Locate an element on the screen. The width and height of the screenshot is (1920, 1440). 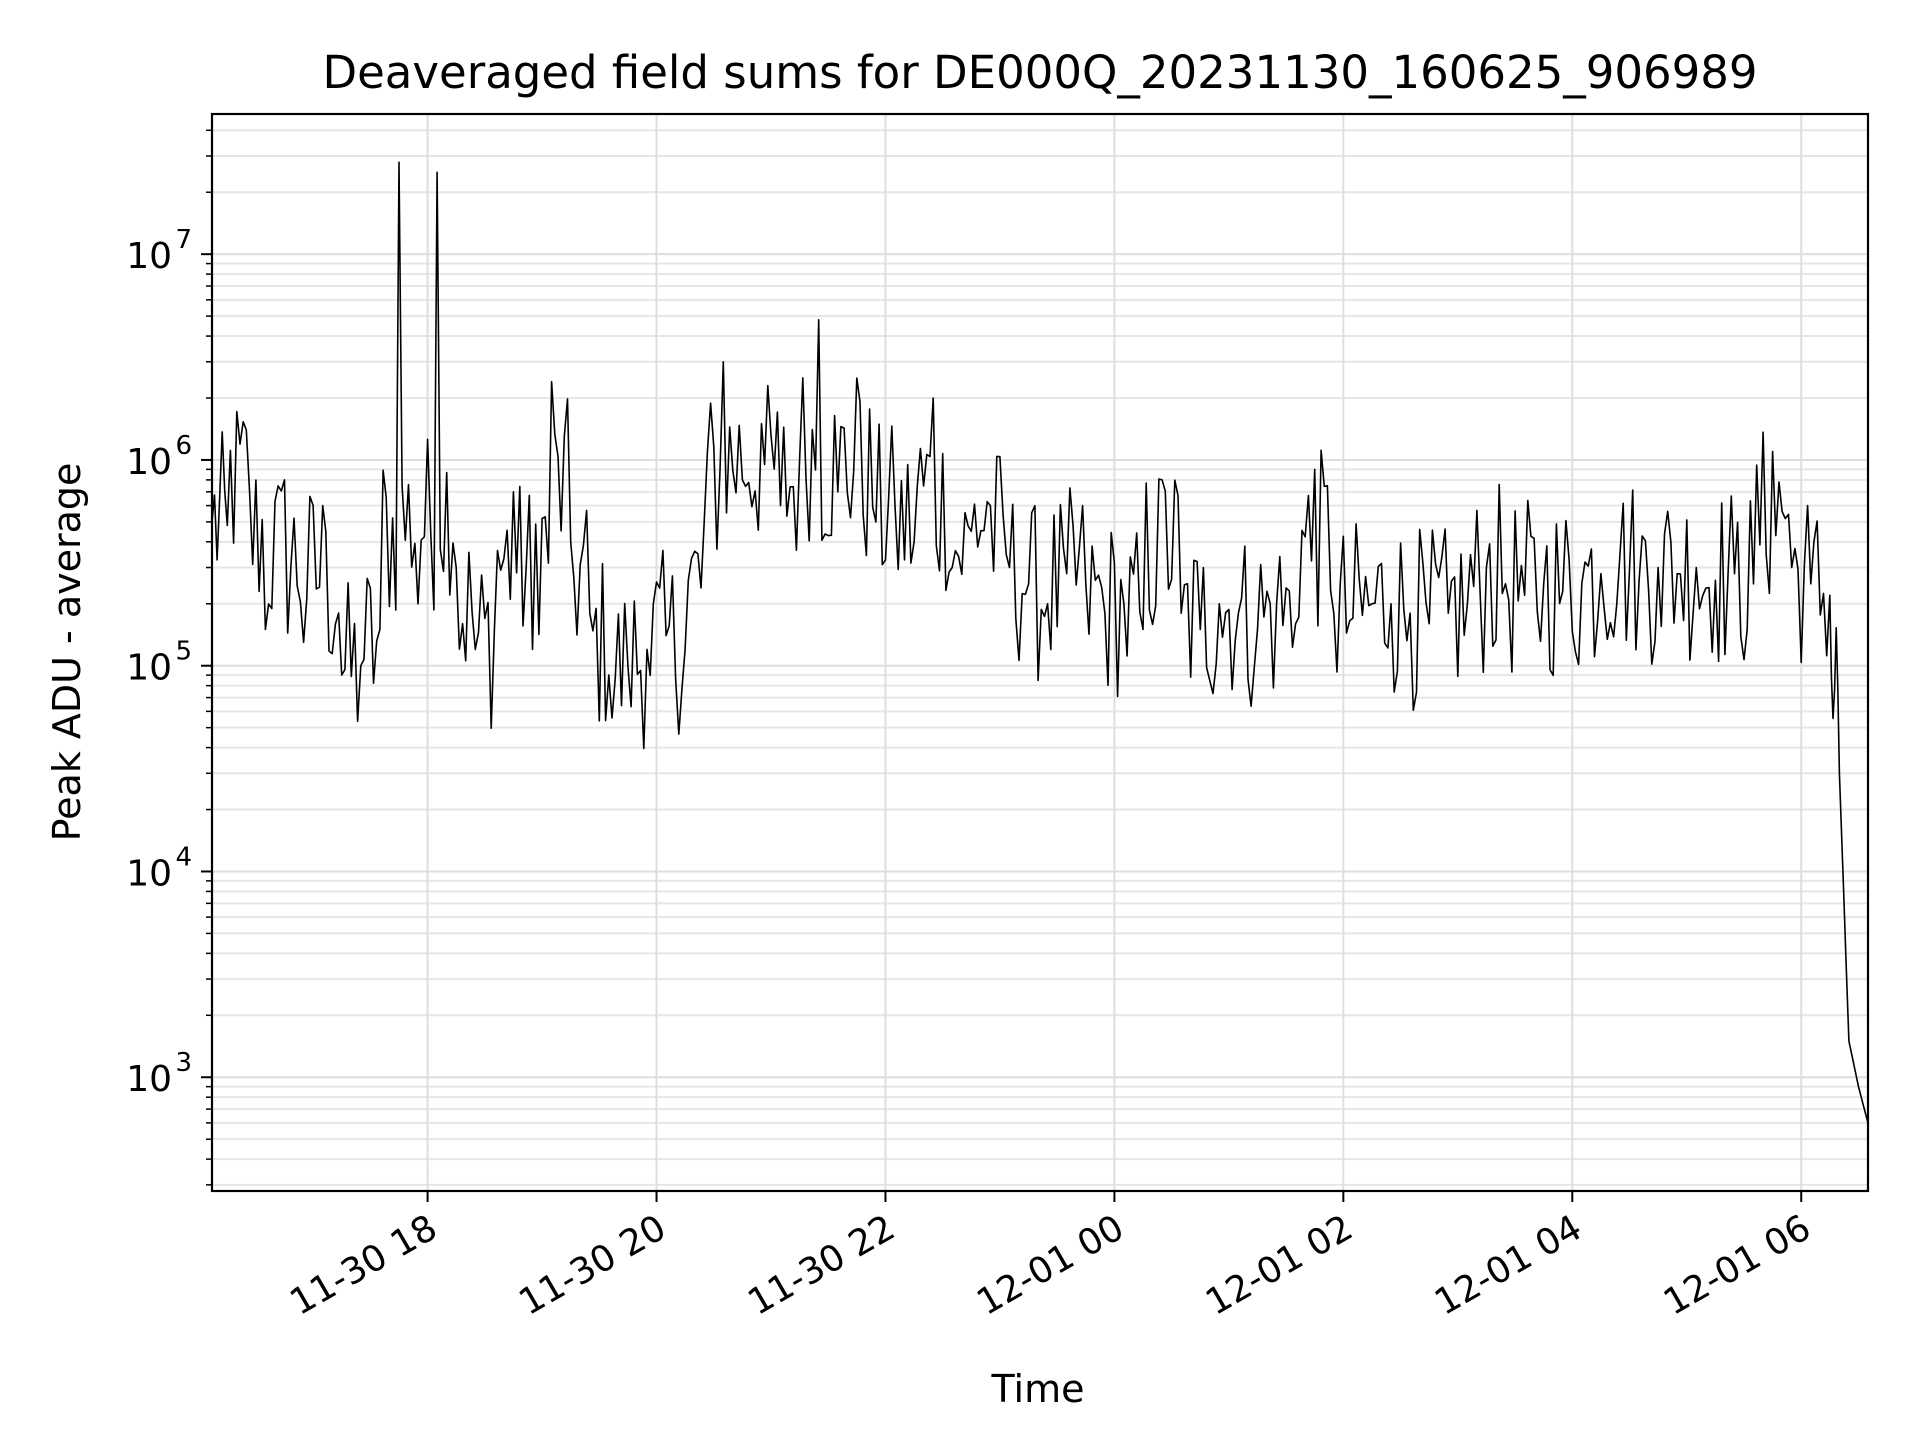
y-tick-exponent: 4 is located at coordinates (183, 857).